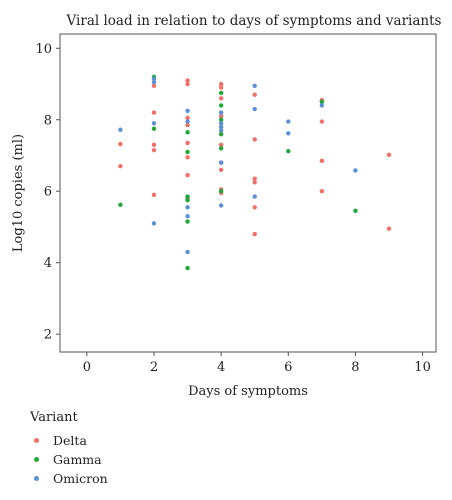 The image size is (452, 500). What do you see at coordinates (36, 459) in the screenshot?
I see `legend-dot-gamma` at bounding box center [36, 459].